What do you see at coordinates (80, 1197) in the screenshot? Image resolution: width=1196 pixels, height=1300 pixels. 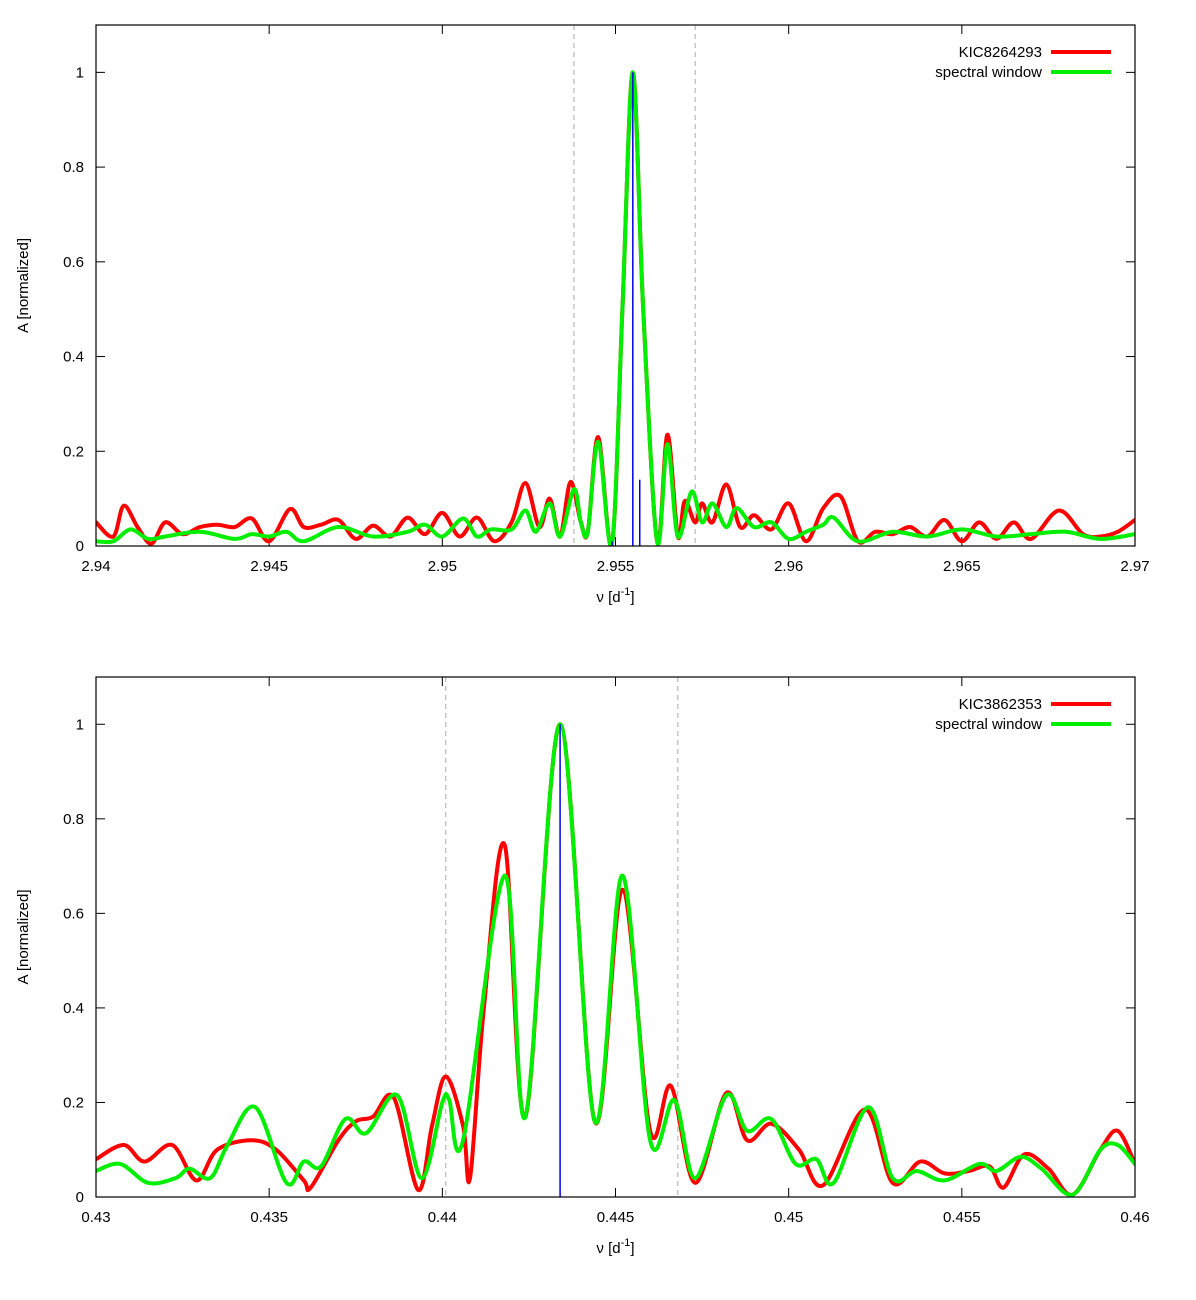 I see `chart-2-y-tick-label-1: 0` at bounding box center [80, 1197].